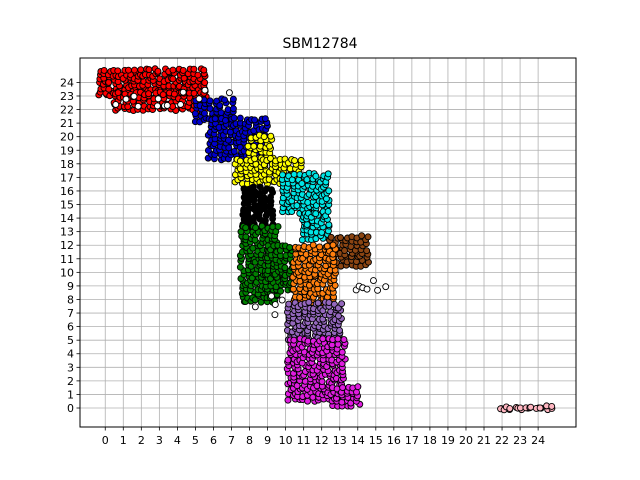  Describe the element at coordinates (502, 440) in the screenshot. I see `x-tick-label: 22` at that location.